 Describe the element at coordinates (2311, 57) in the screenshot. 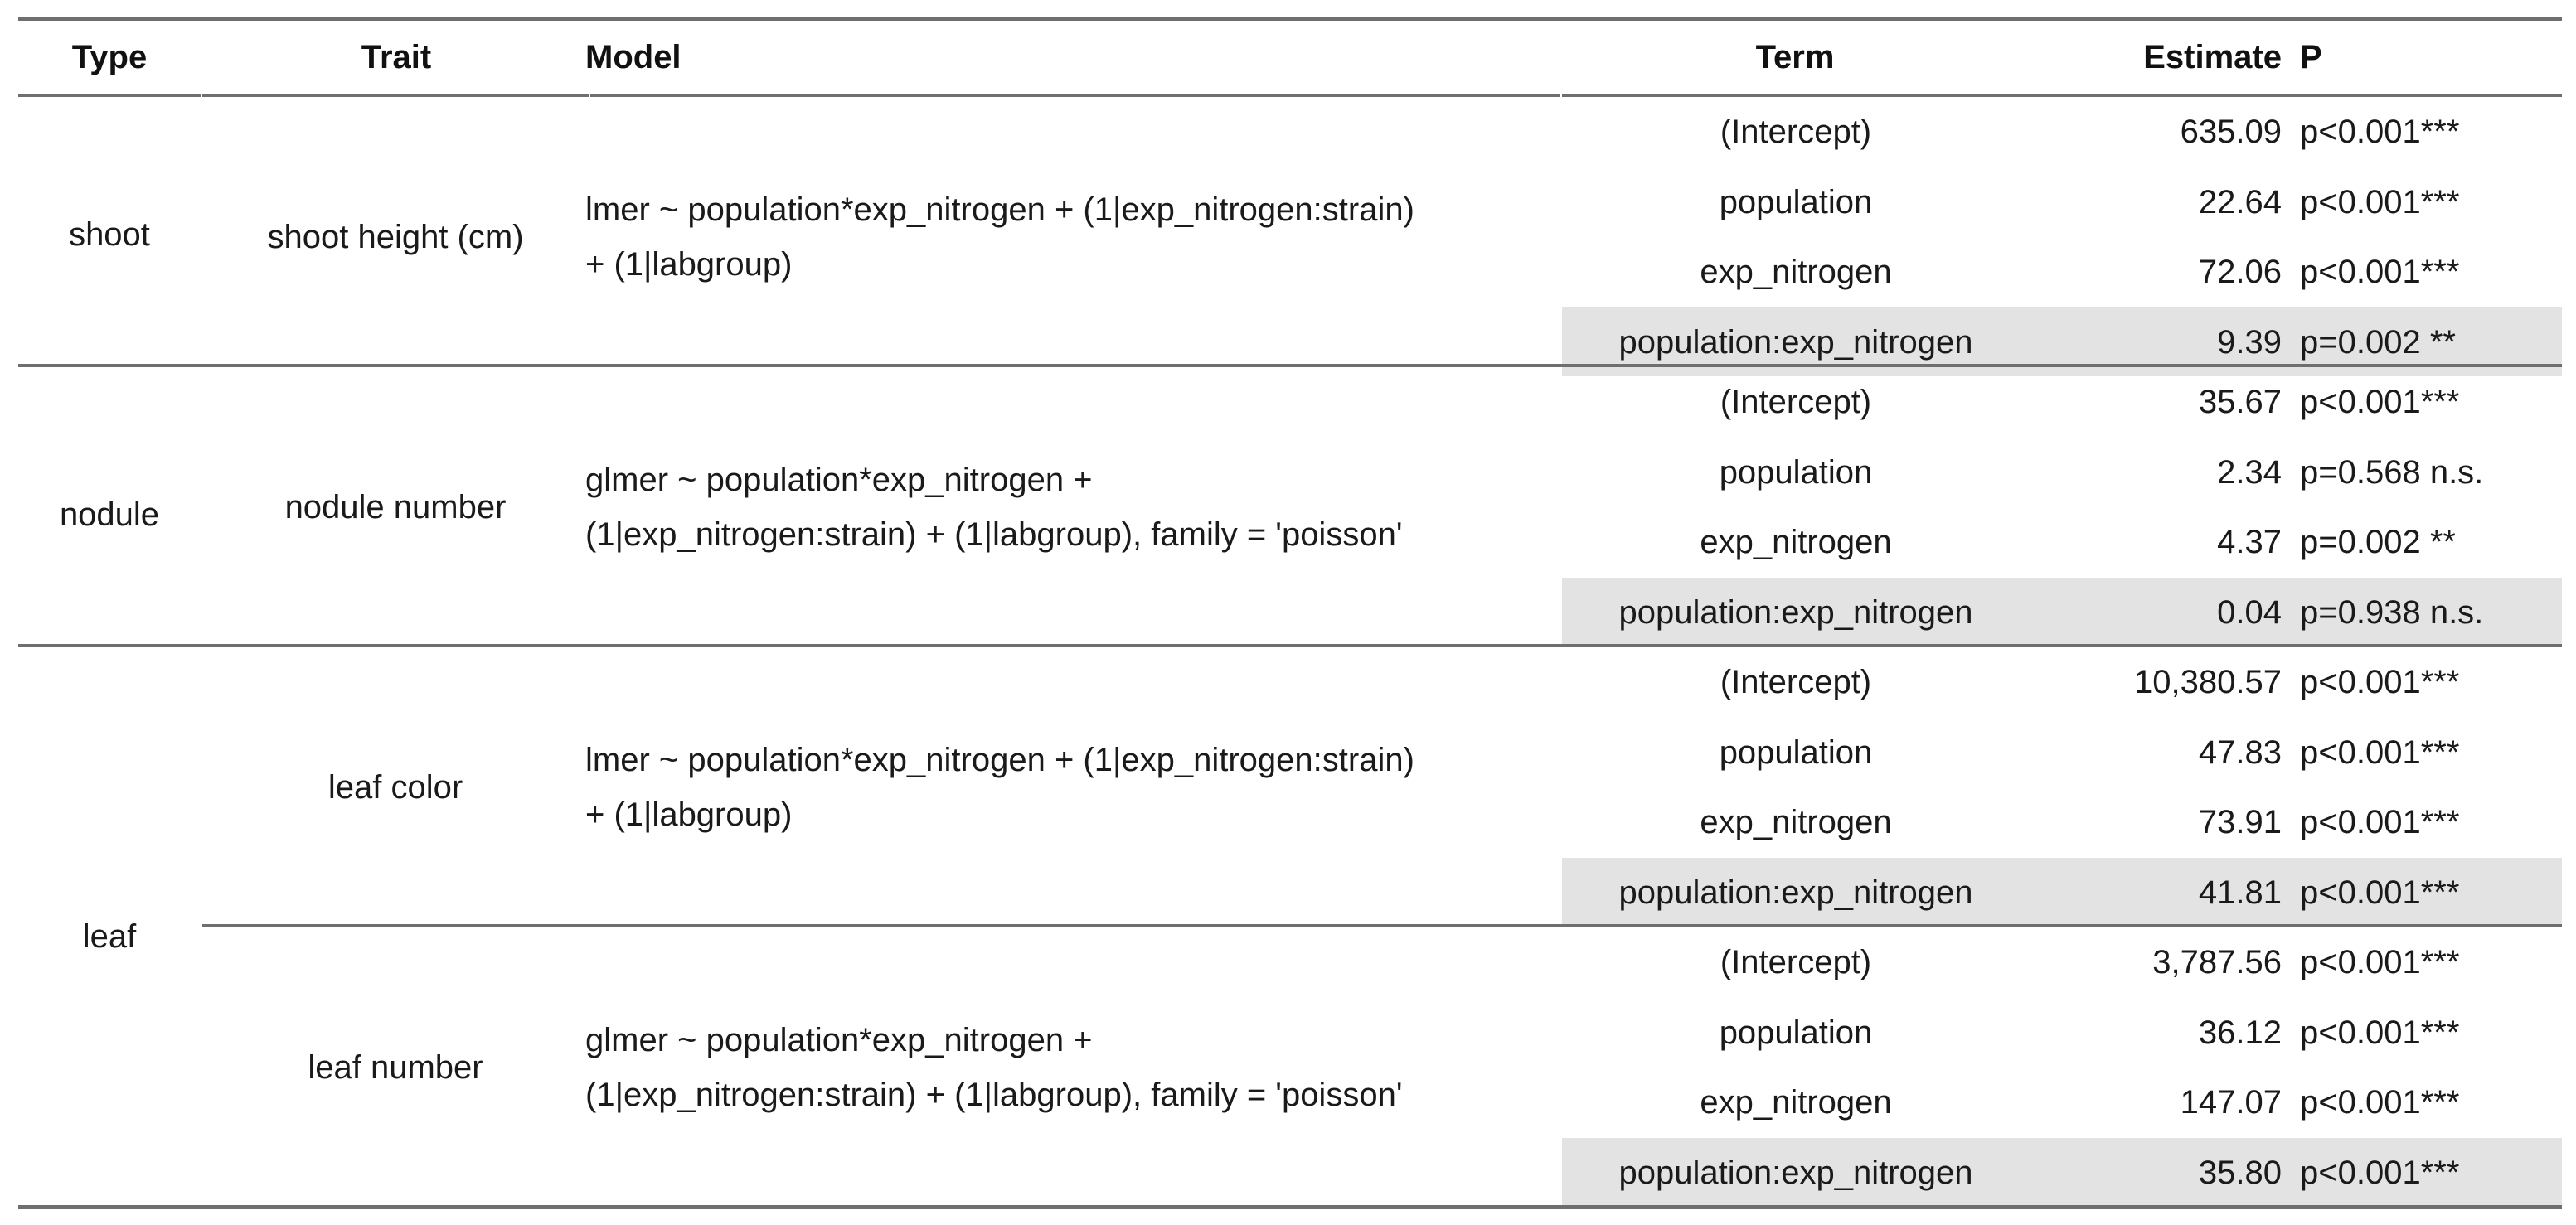

I see `header-p: P` at that location.